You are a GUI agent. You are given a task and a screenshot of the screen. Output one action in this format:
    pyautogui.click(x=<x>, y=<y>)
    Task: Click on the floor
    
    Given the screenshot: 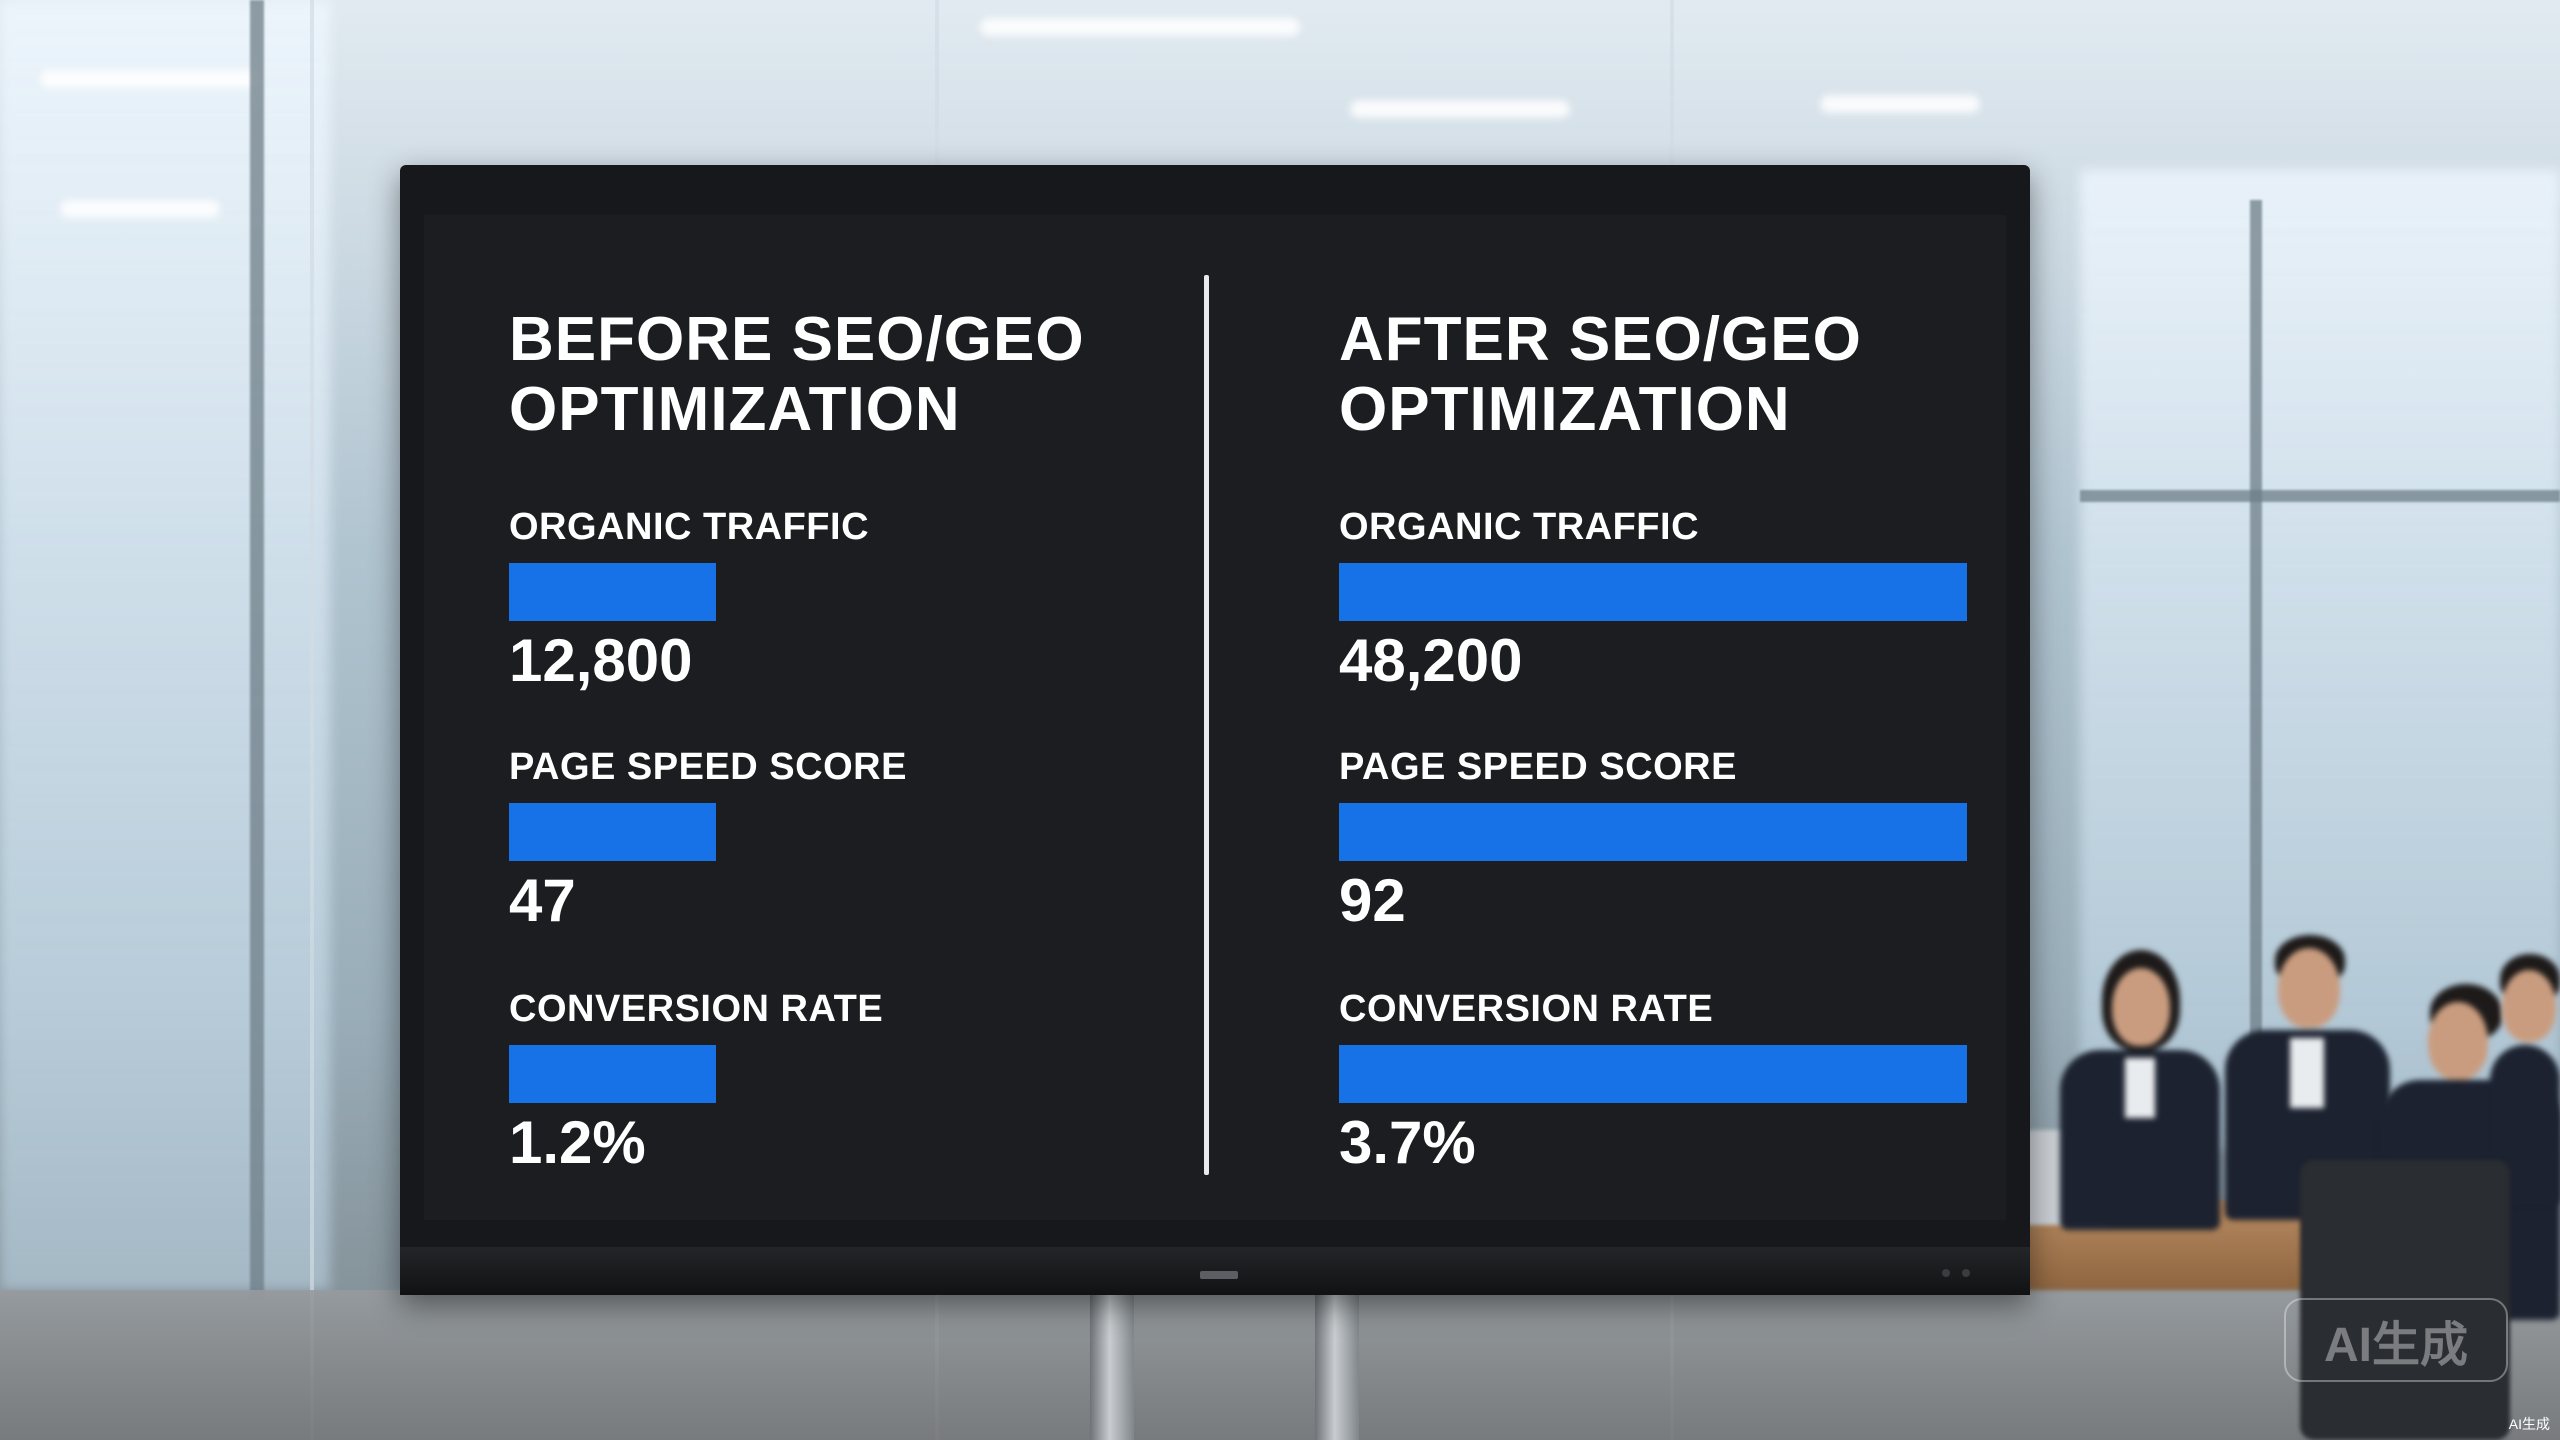 What is the action you would take?
    pyautogui.click(x=1280, y=1365)
    